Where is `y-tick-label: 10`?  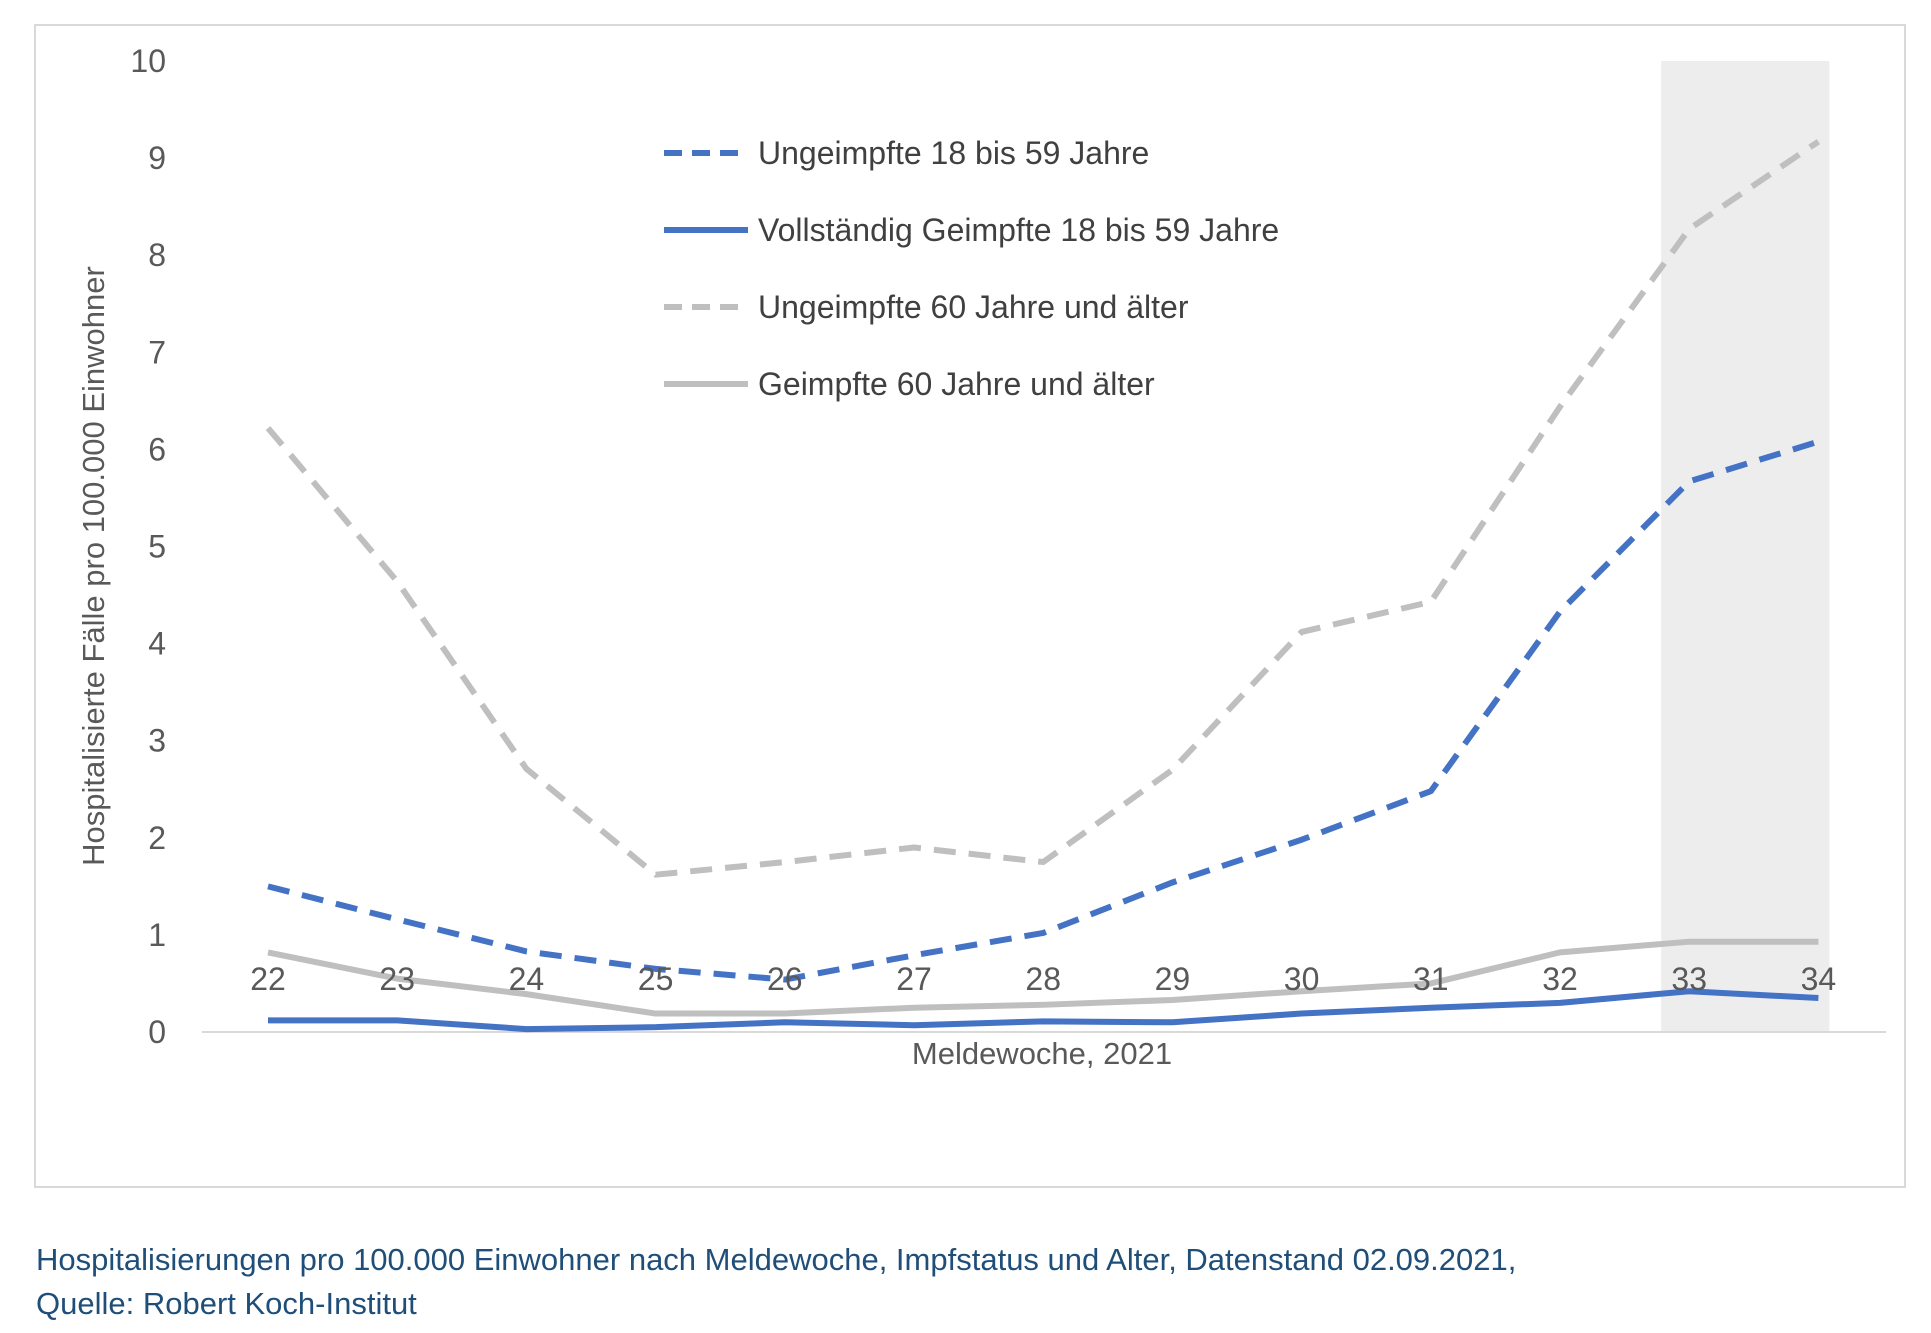 y-tick-label: 10 is located at coordinates (148, 61).